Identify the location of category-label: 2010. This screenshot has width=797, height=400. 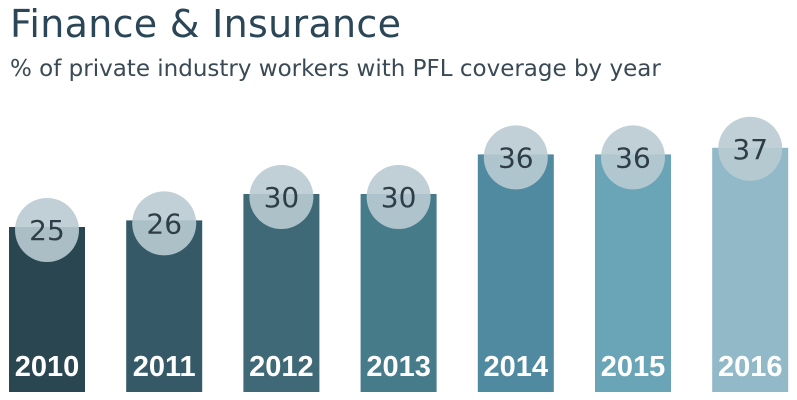
(47, 367).